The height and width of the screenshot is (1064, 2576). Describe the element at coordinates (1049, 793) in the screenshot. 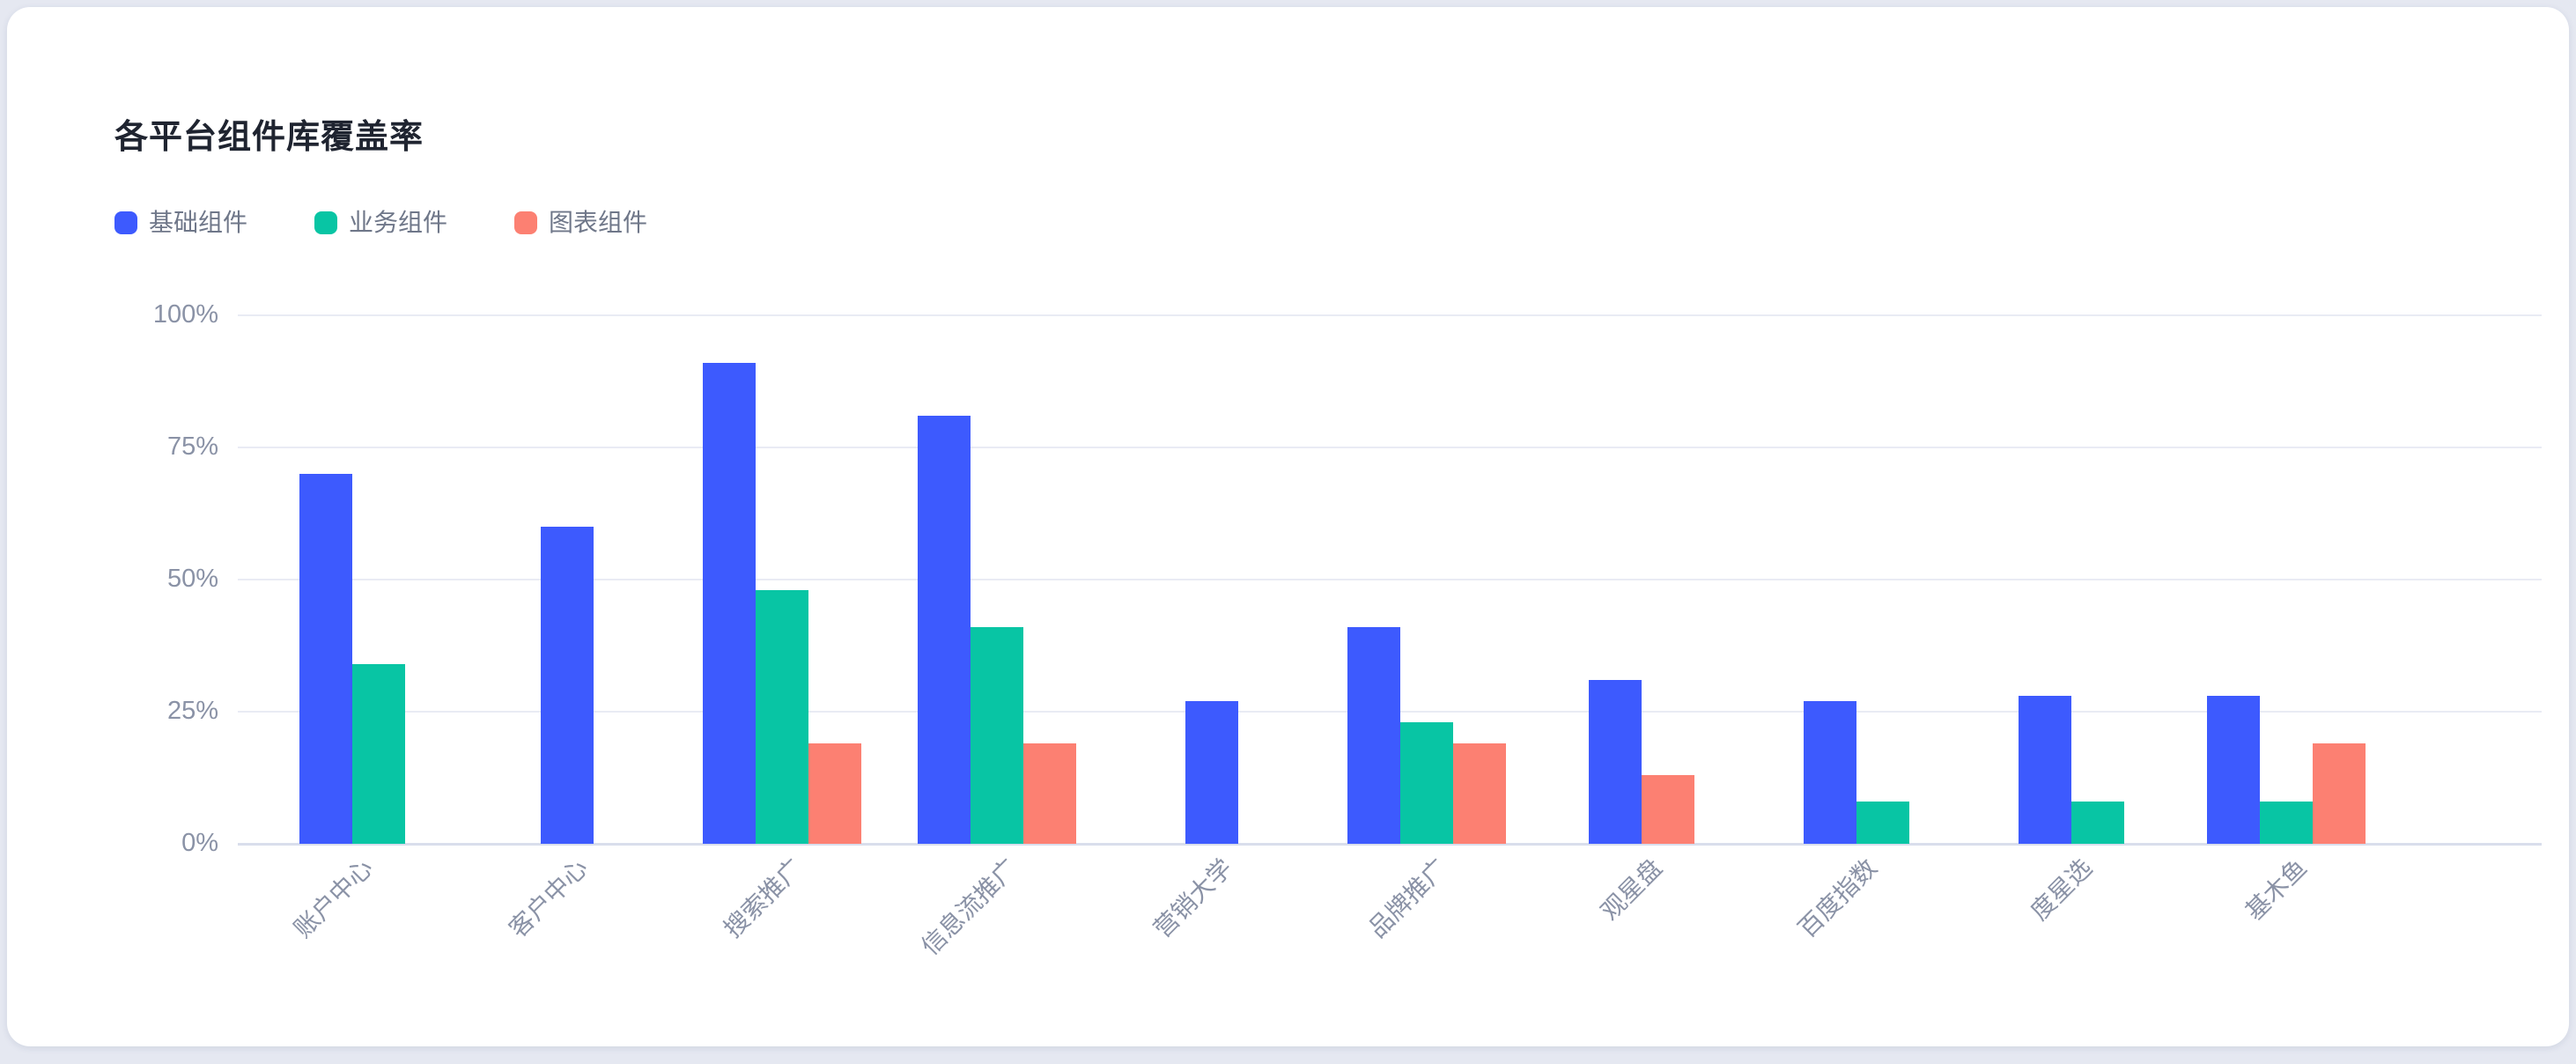

I see `bar-图表组件-信息流推广` at that location.